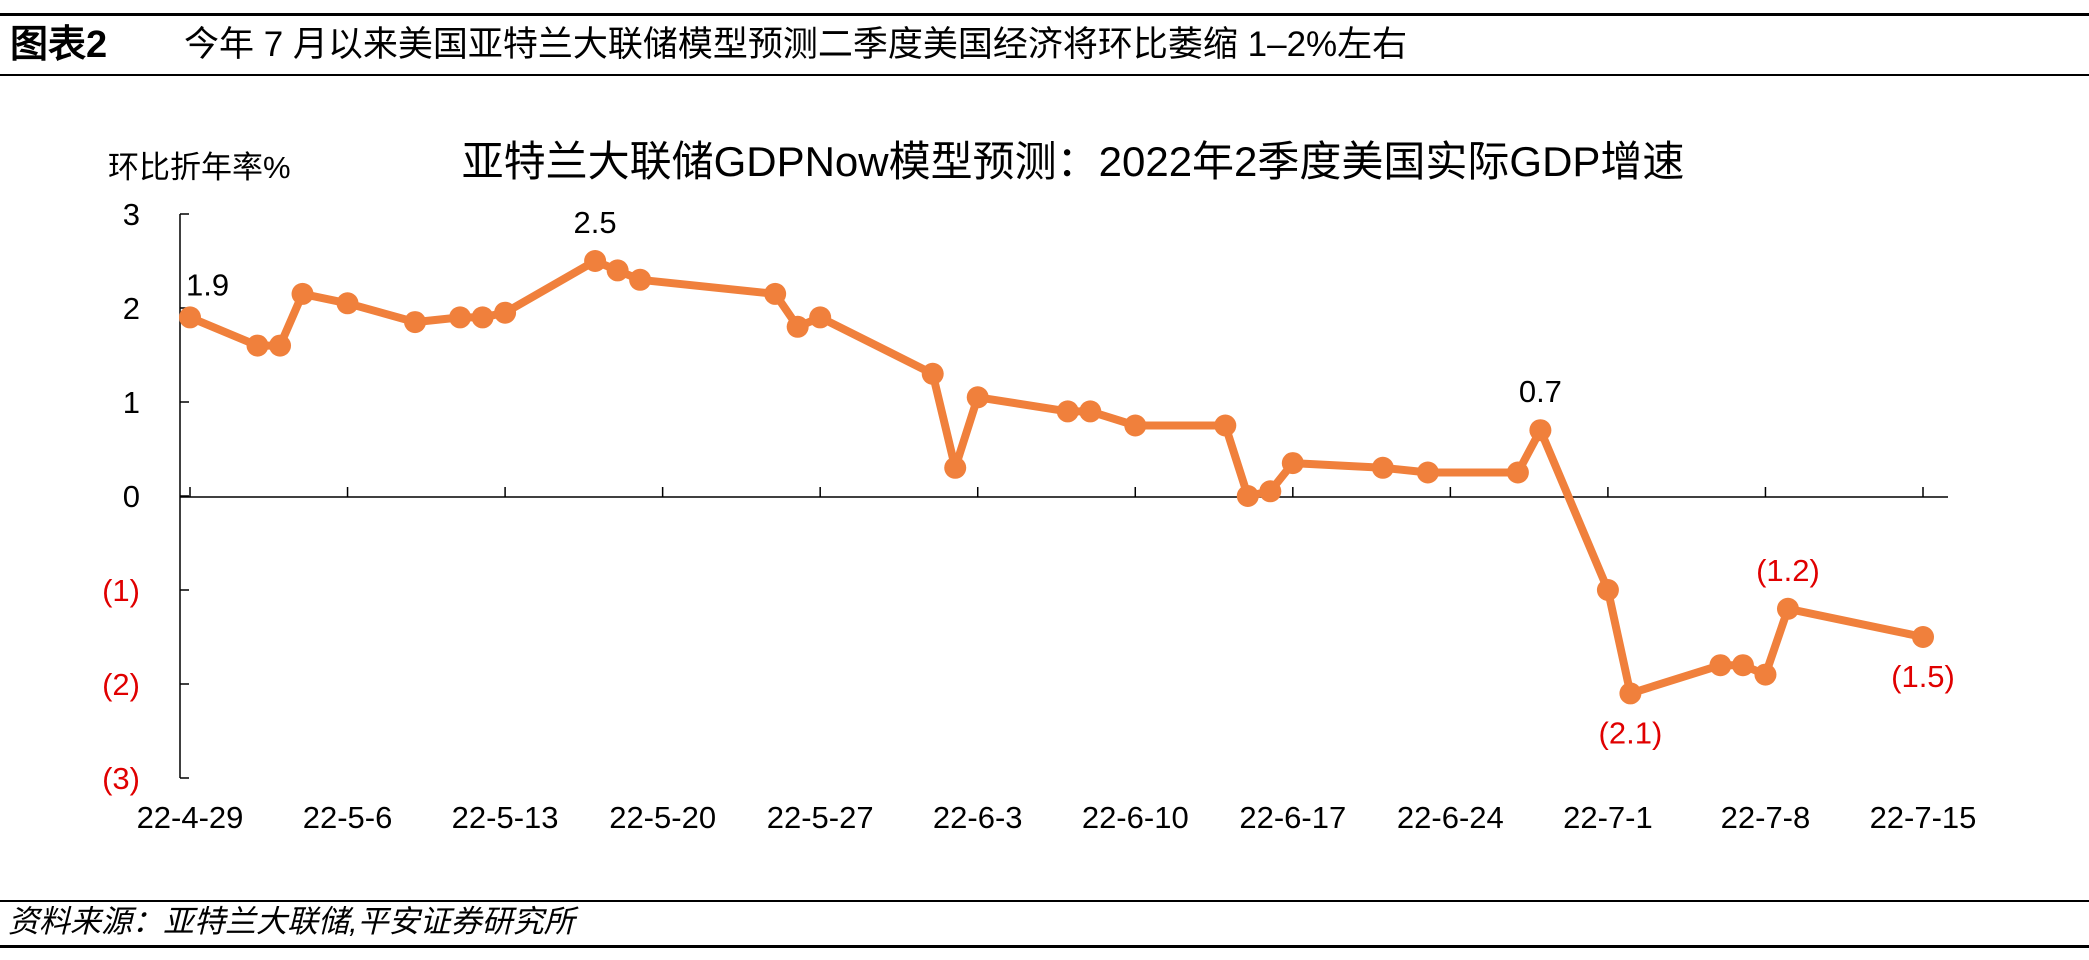  What do you see at coordinates (190, 817) in the screenshot?
I see `x-tick-label: 22-4-29` at bounding box center [190, 817].